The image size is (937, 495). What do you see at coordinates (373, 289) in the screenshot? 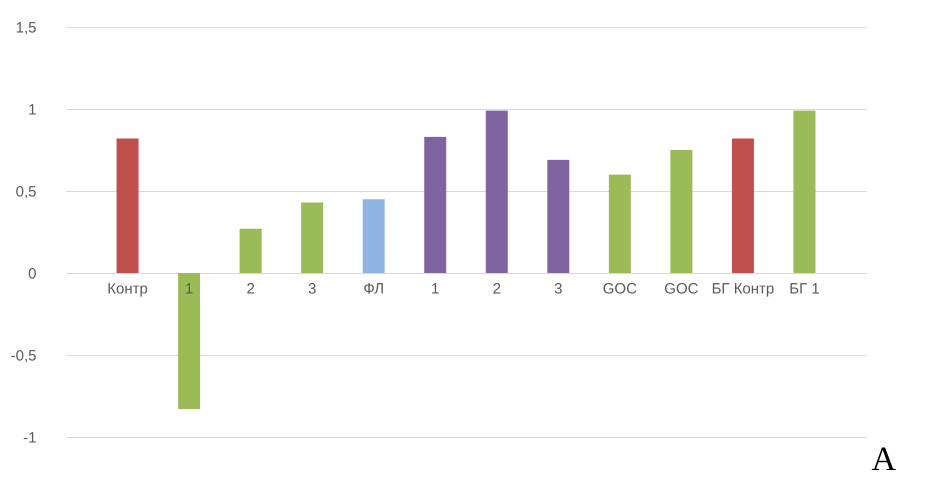
I see `x-tick-label: ФЛ` at bounding box center [373, 289].